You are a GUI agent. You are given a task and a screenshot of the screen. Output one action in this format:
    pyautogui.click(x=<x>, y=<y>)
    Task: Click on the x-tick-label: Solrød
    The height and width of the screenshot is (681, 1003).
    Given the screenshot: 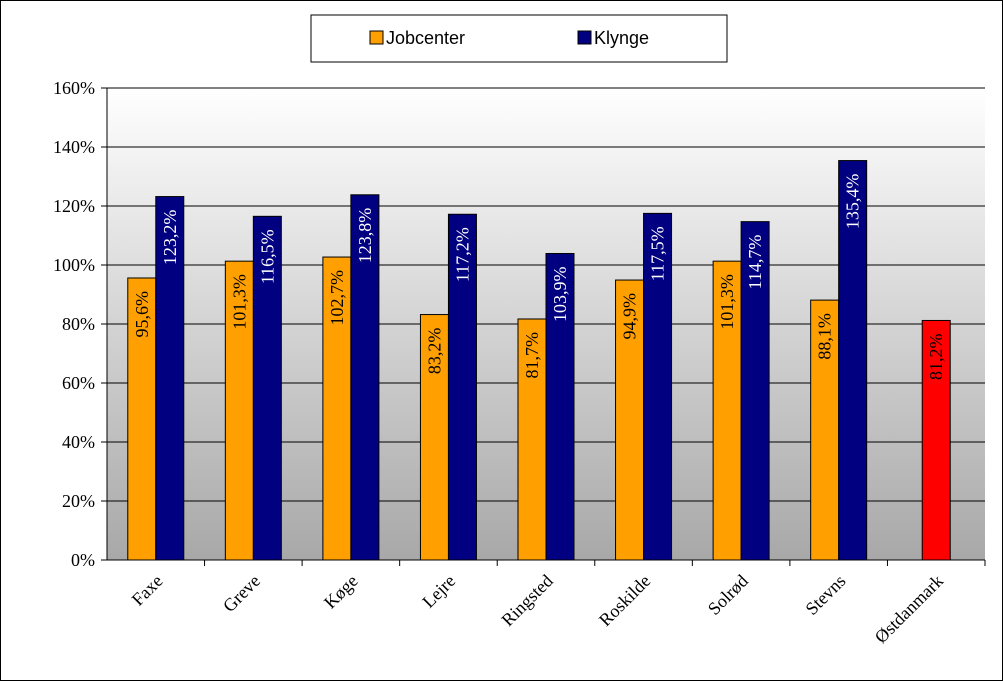 What is the action you would take?
    pyautogui.click(x=728, y=595)
    